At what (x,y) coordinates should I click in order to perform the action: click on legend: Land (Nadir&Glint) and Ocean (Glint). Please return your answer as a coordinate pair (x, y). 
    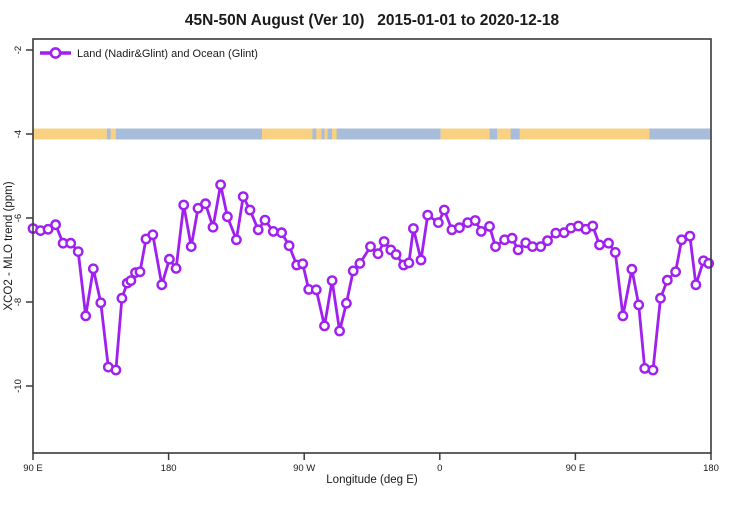
    Looking at the image, I should click on (149, 53).